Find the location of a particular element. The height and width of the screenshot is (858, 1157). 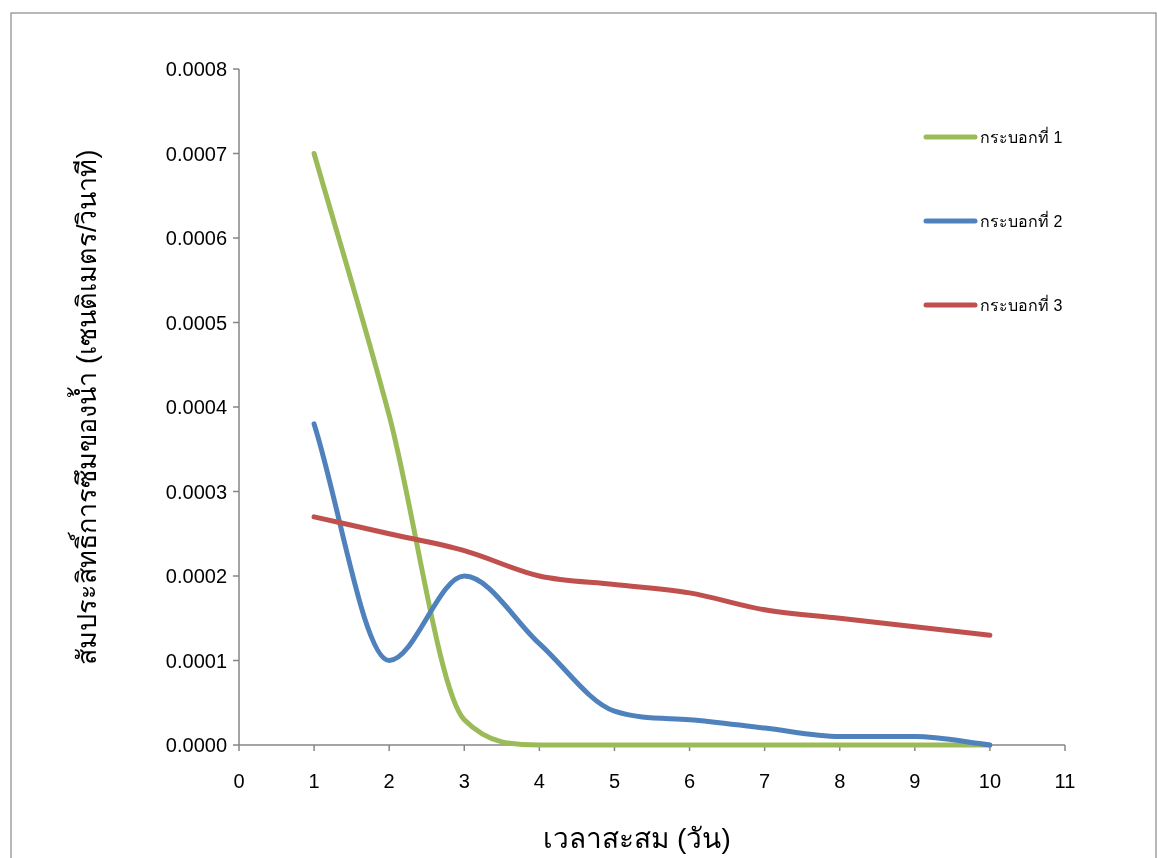

x-tick-label: 10 is located at coordinates (990, 781).